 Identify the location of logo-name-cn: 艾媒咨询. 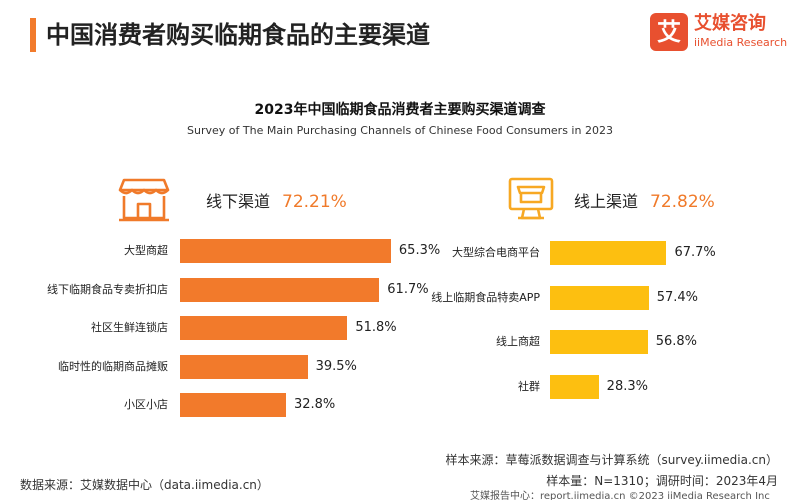
(730, 23).